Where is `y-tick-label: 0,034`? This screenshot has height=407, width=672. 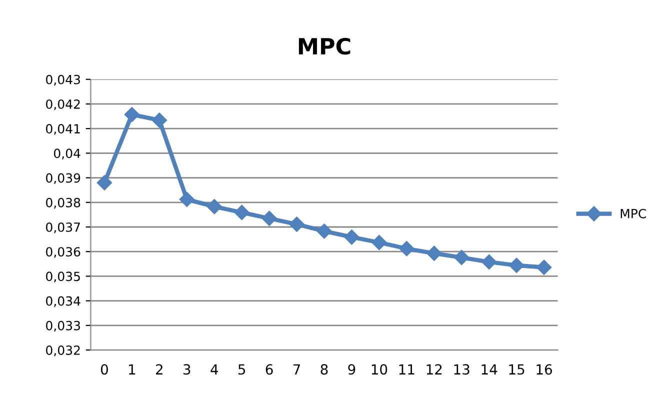
y-tick-label: 0,034 is located at coordinates (63, 302).